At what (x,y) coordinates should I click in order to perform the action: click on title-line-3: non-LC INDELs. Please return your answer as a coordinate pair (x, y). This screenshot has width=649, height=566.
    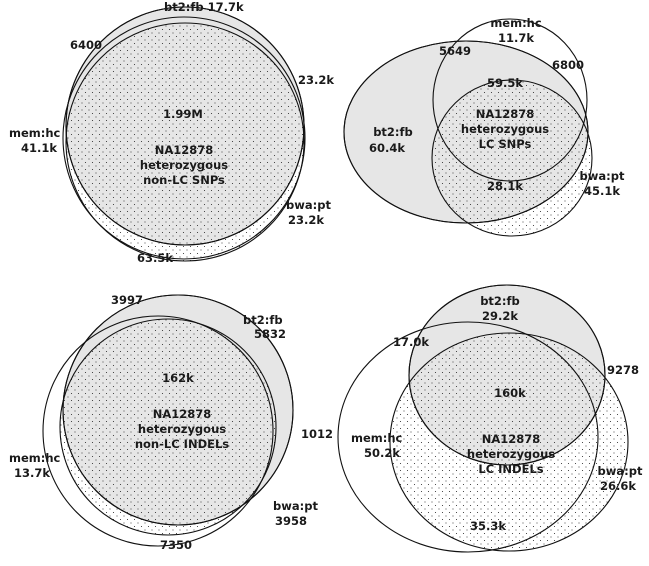
    Looking at the image, I should click on (182, 444).